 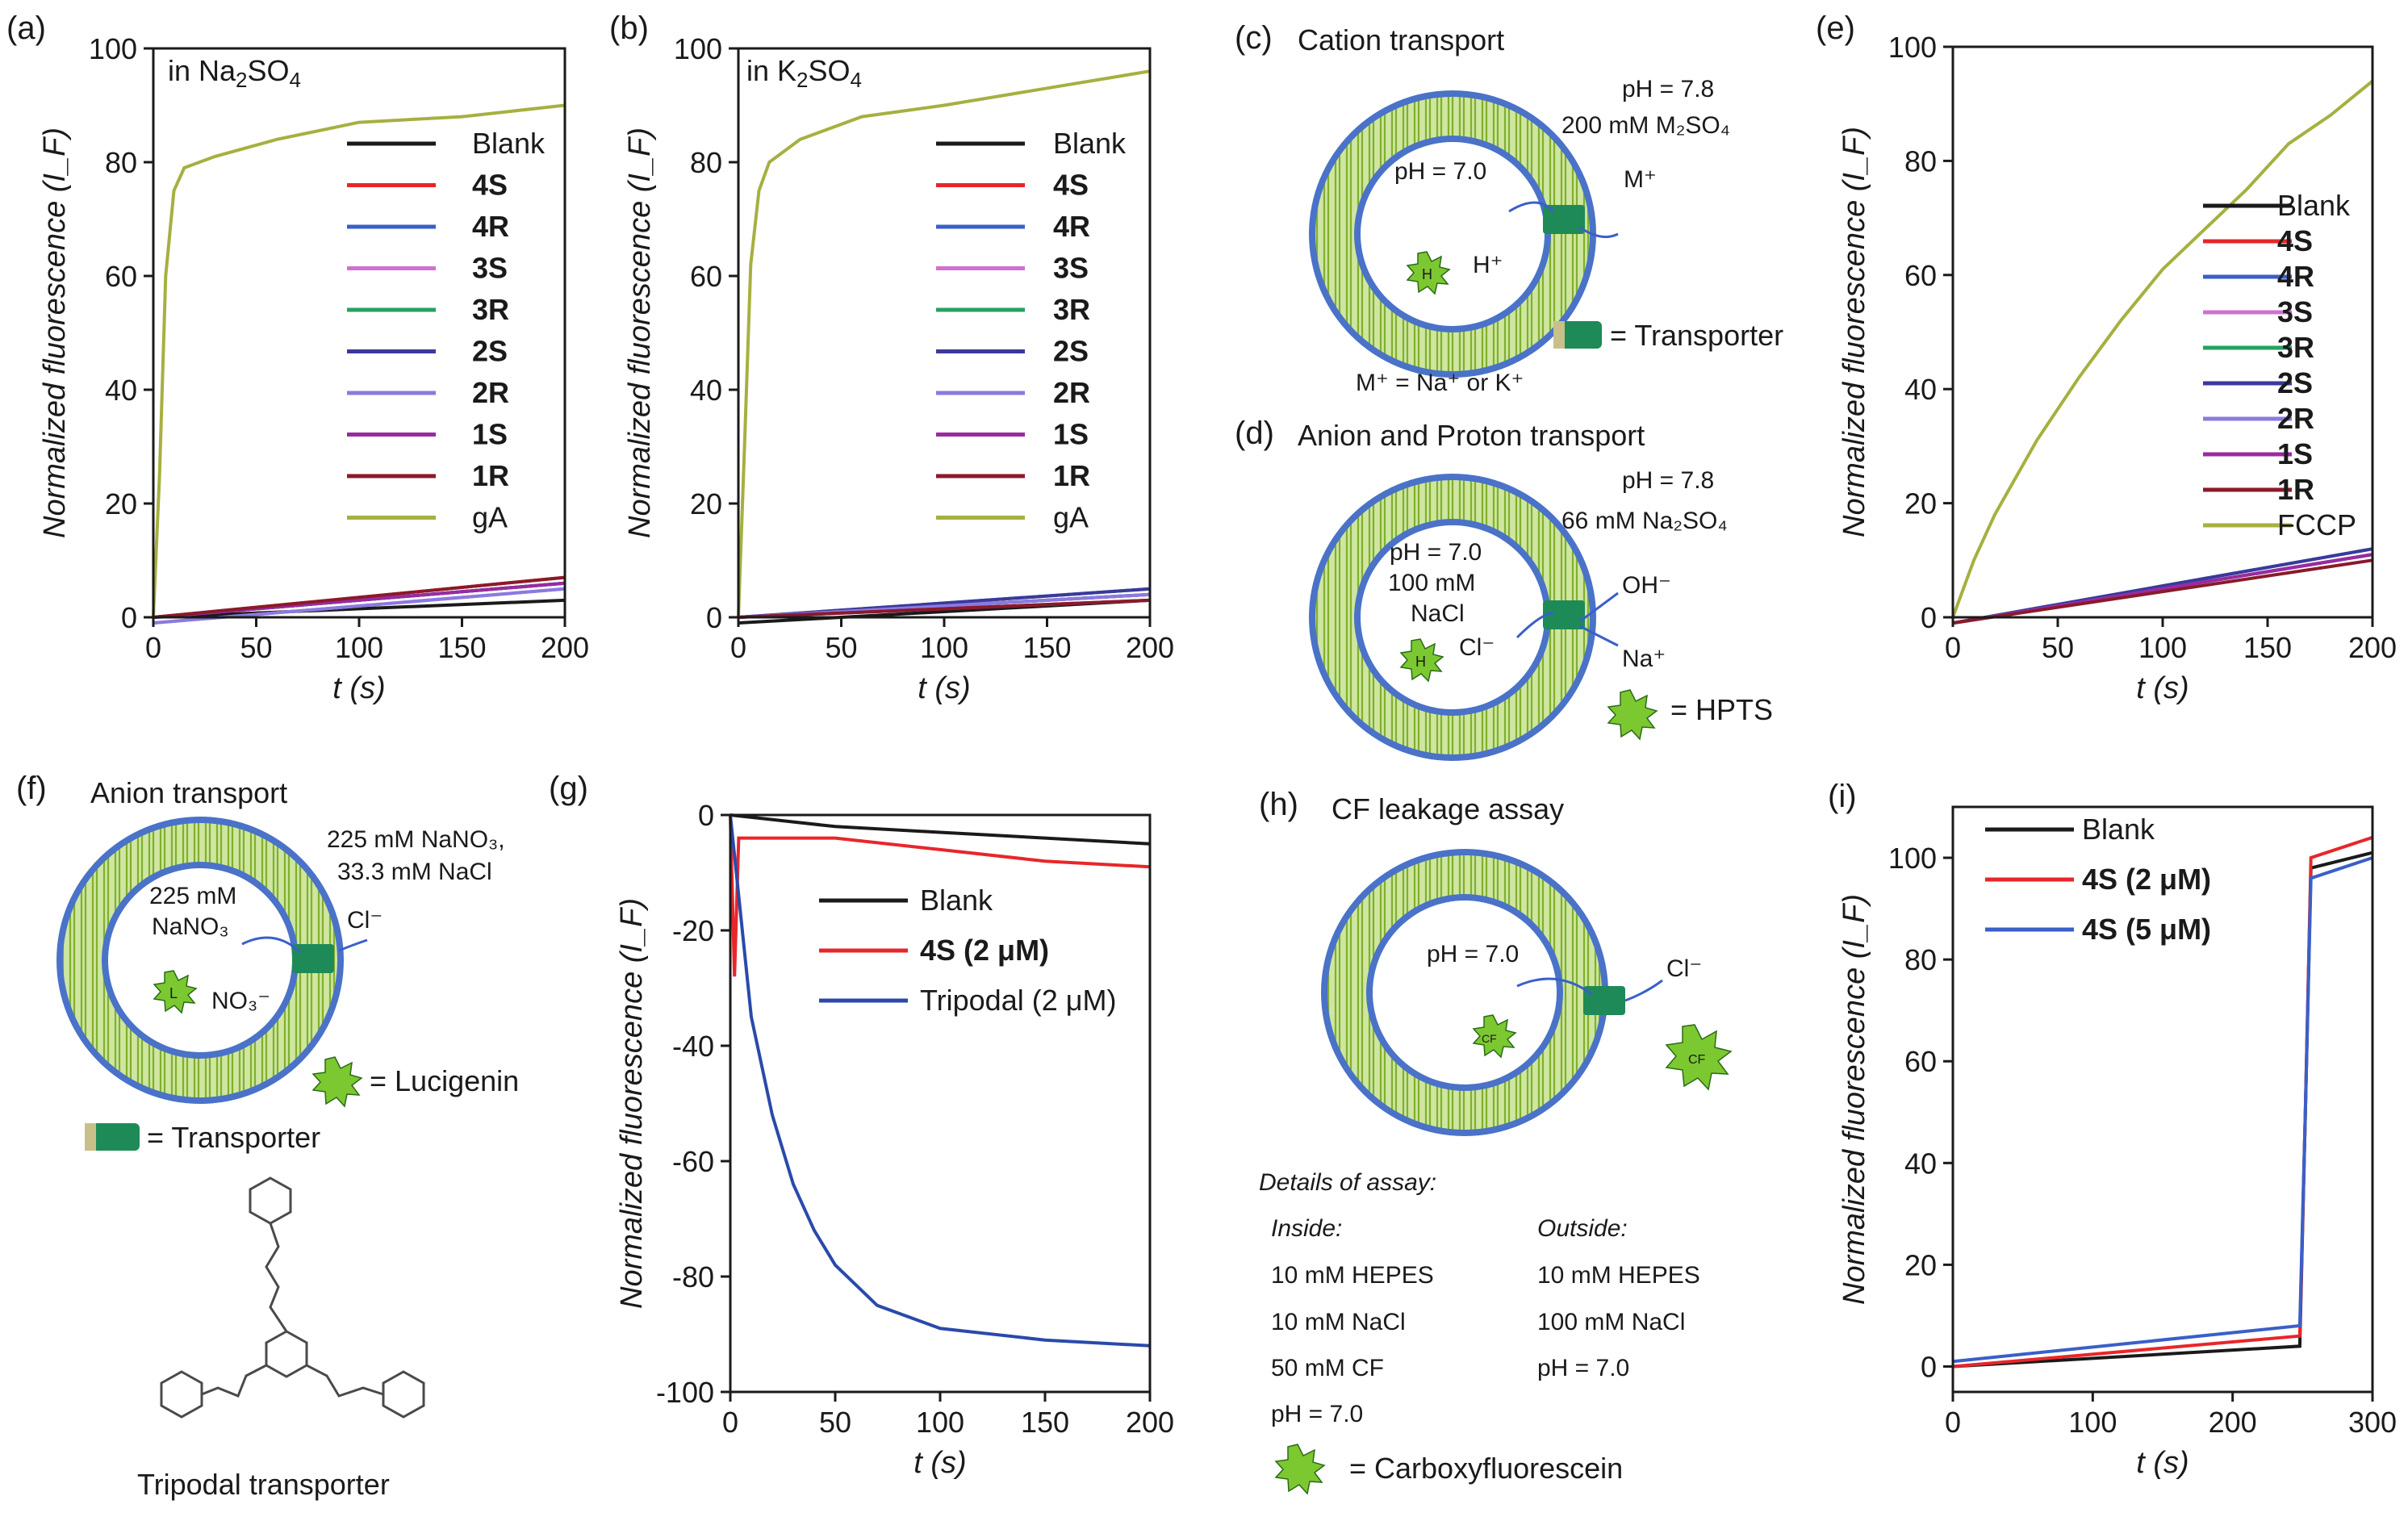 I want to click on arrow-h-in, so click(x=1554, y=986).